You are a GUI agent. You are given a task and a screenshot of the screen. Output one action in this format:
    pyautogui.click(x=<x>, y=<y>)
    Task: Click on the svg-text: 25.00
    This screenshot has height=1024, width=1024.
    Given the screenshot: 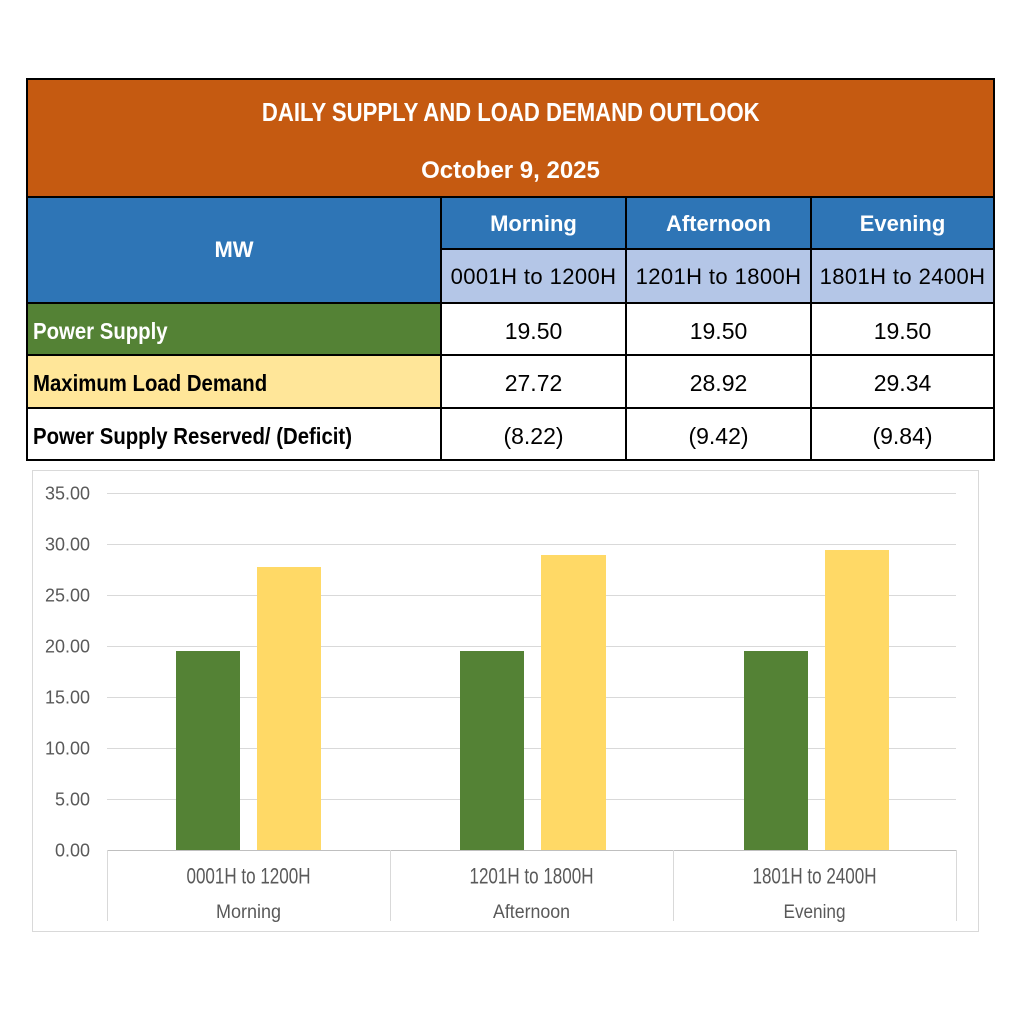 What is the action you would take?
    pyautogui.click(x=67, y=596)
    